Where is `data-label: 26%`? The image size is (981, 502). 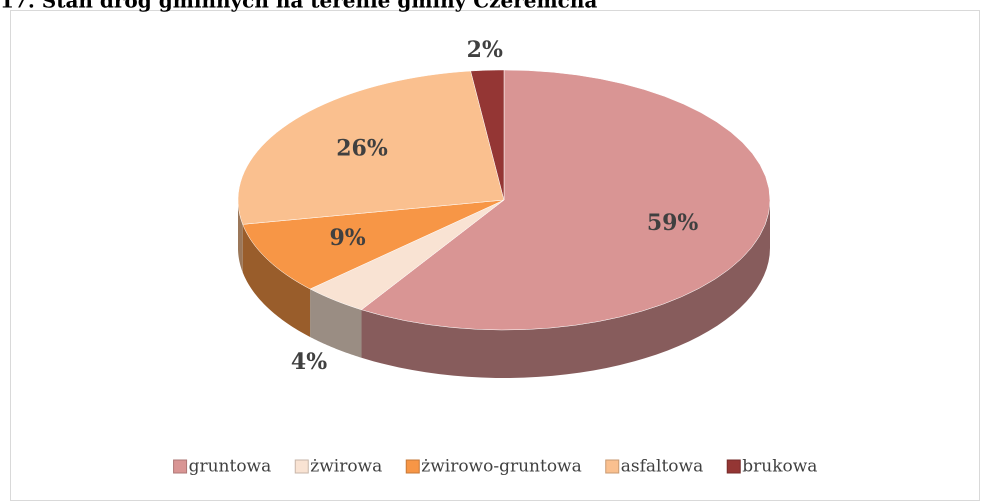
data-label: 26% is located at coordinates (362, 149).